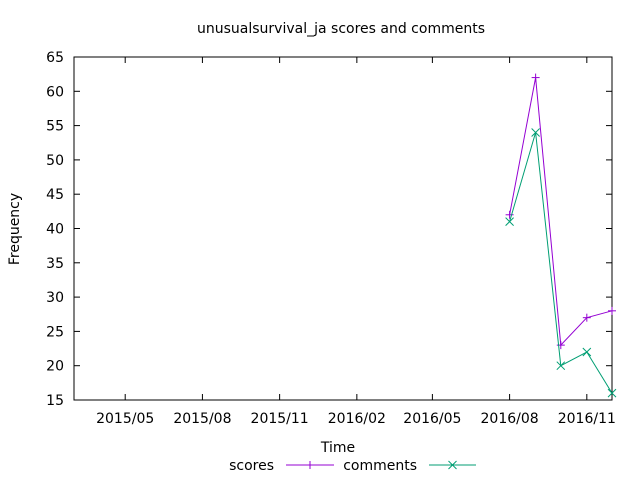 This screenshot has height=480, width=640. I want to click on x-tick-label: 2016/05, so click(432, 419).